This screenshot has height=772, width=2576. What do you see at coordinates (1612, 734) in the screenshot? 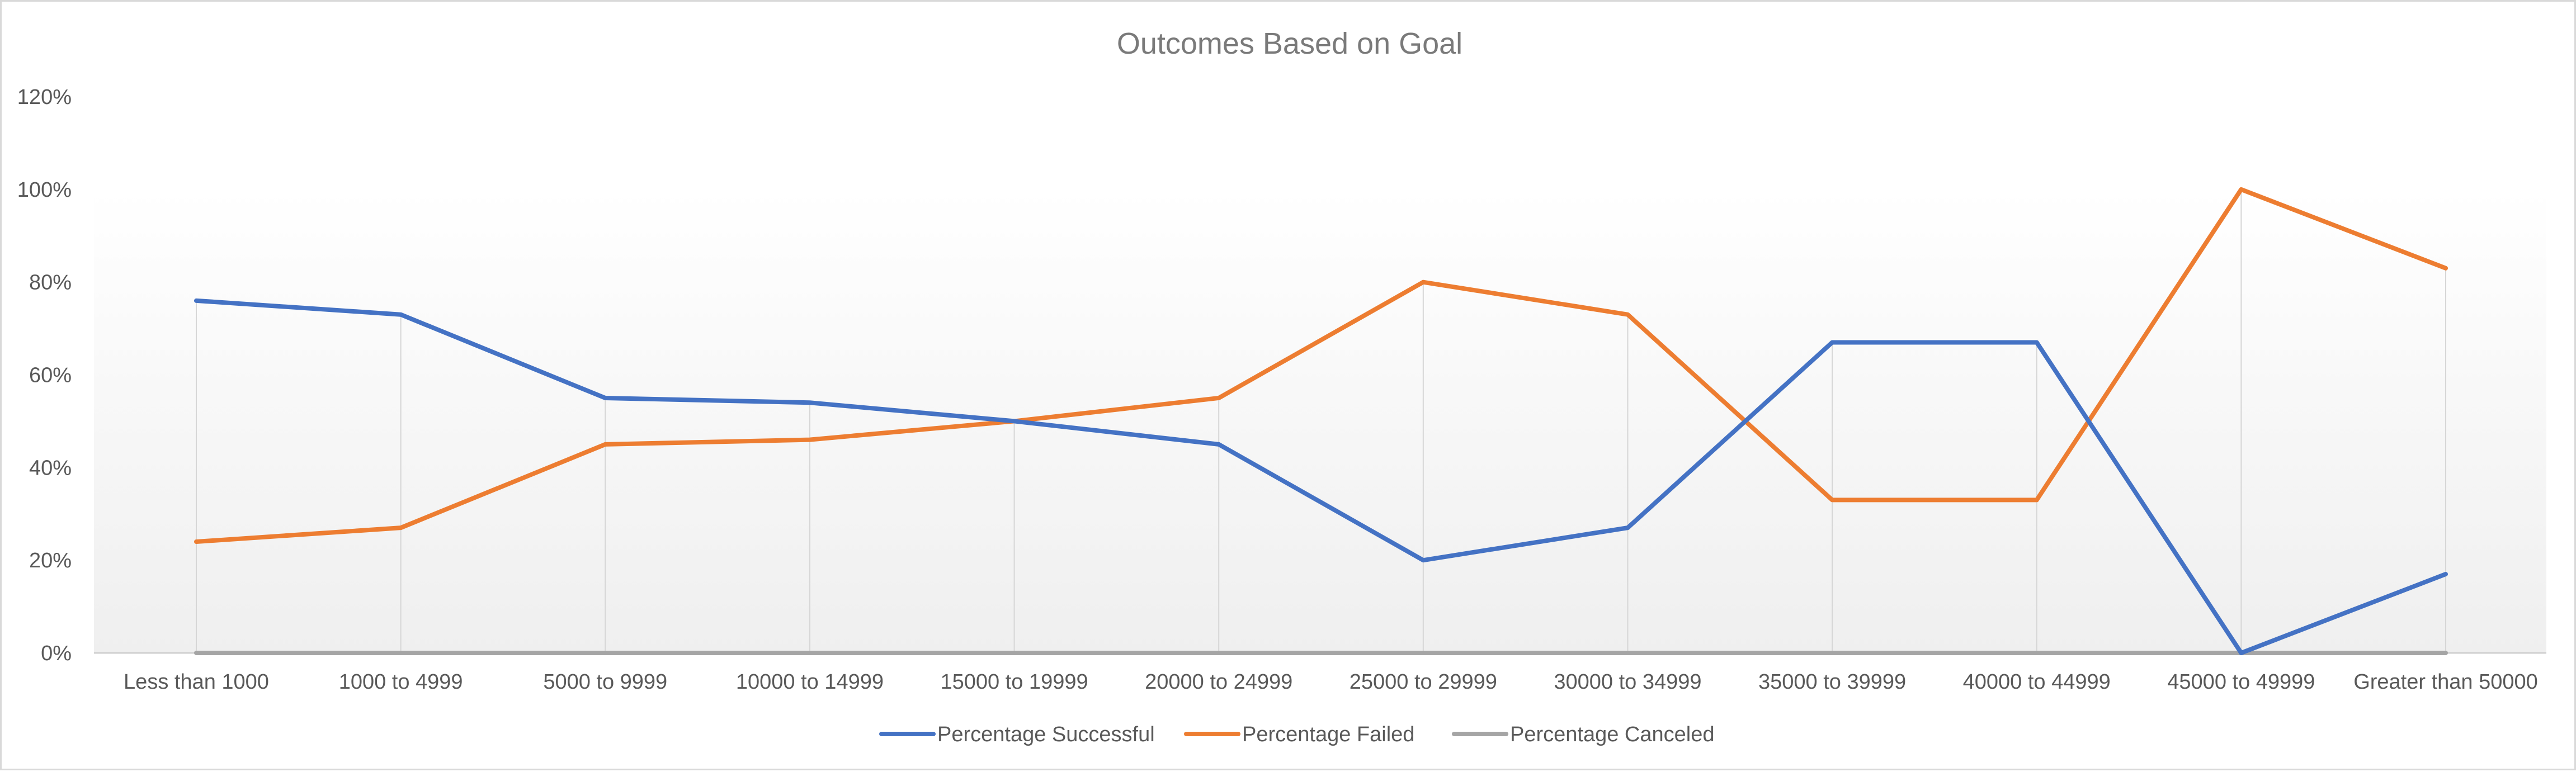
I see `legend-label: Percentage Canceled` at bounding box center [1612, 734].